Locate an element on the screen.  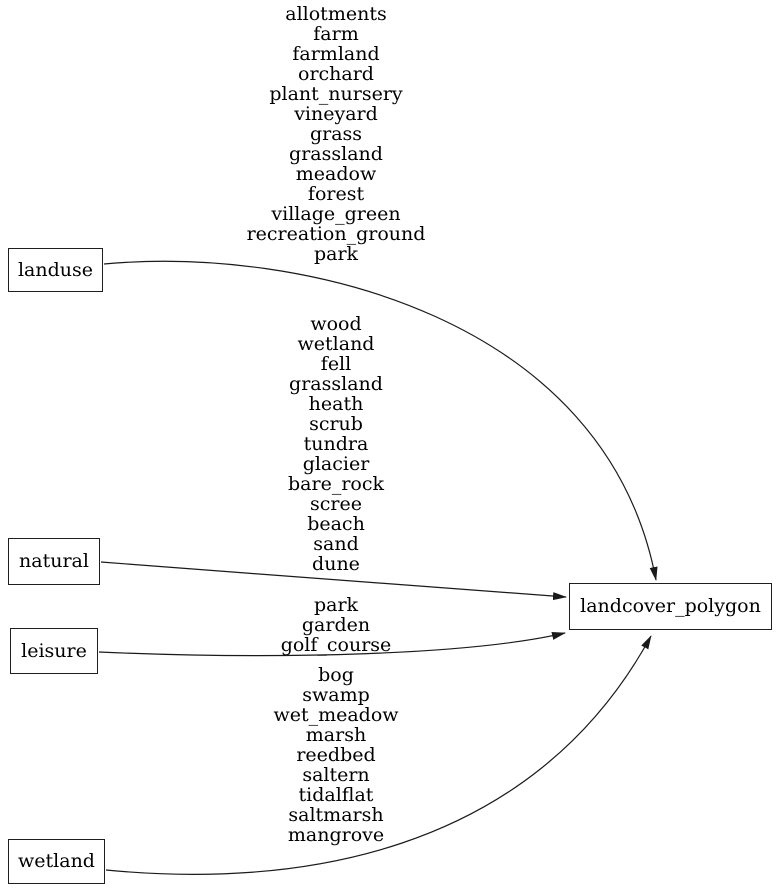
node-wetland: wetland is located at coordinates (56, 861).